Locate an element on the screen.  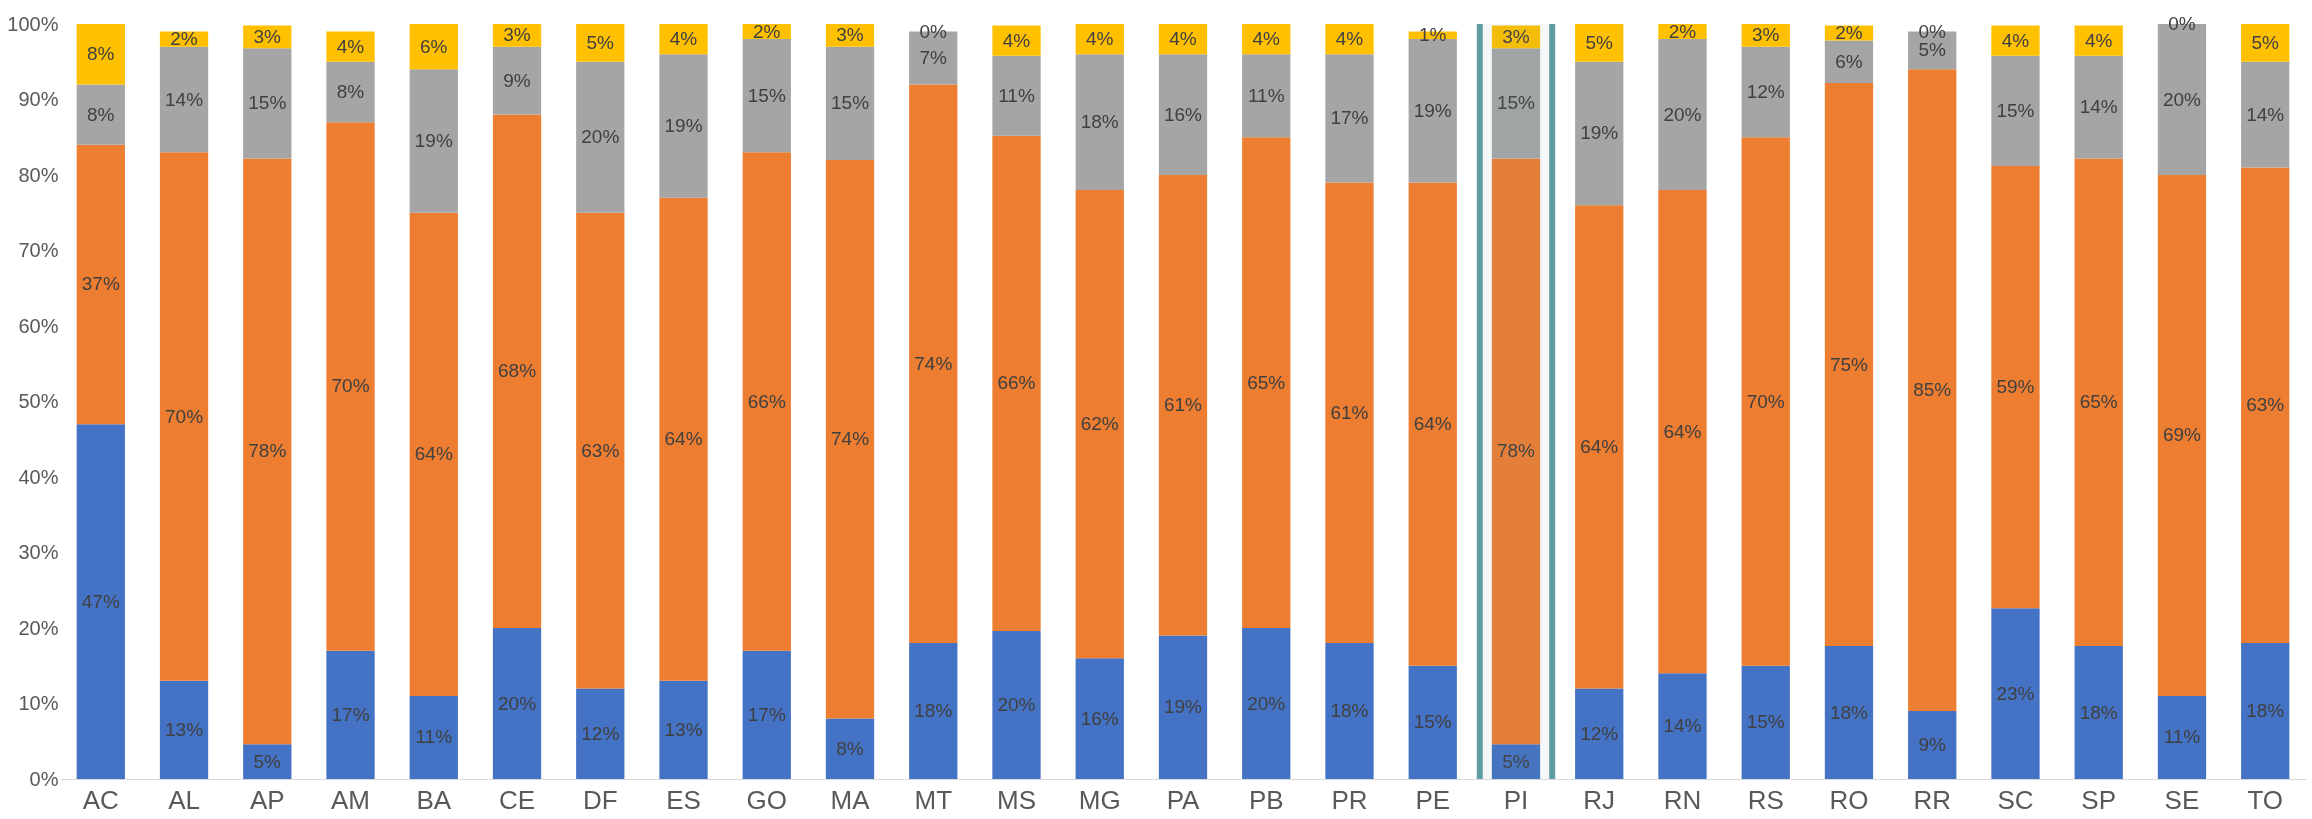
y-tick-label: 50% is located at coordinates (38, 401).